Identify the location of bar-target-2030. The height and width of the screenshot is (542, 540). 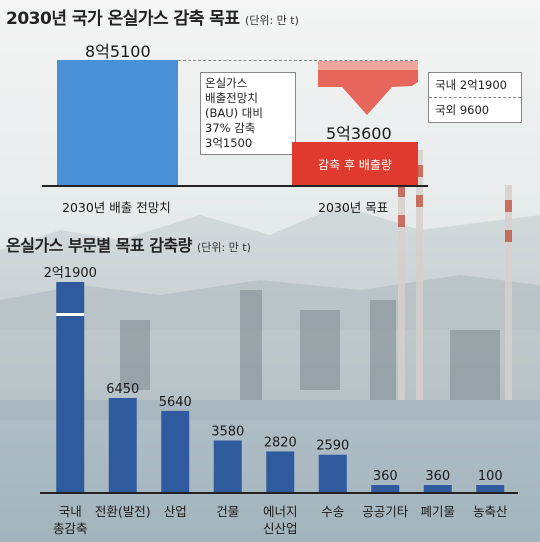
(355, 163).